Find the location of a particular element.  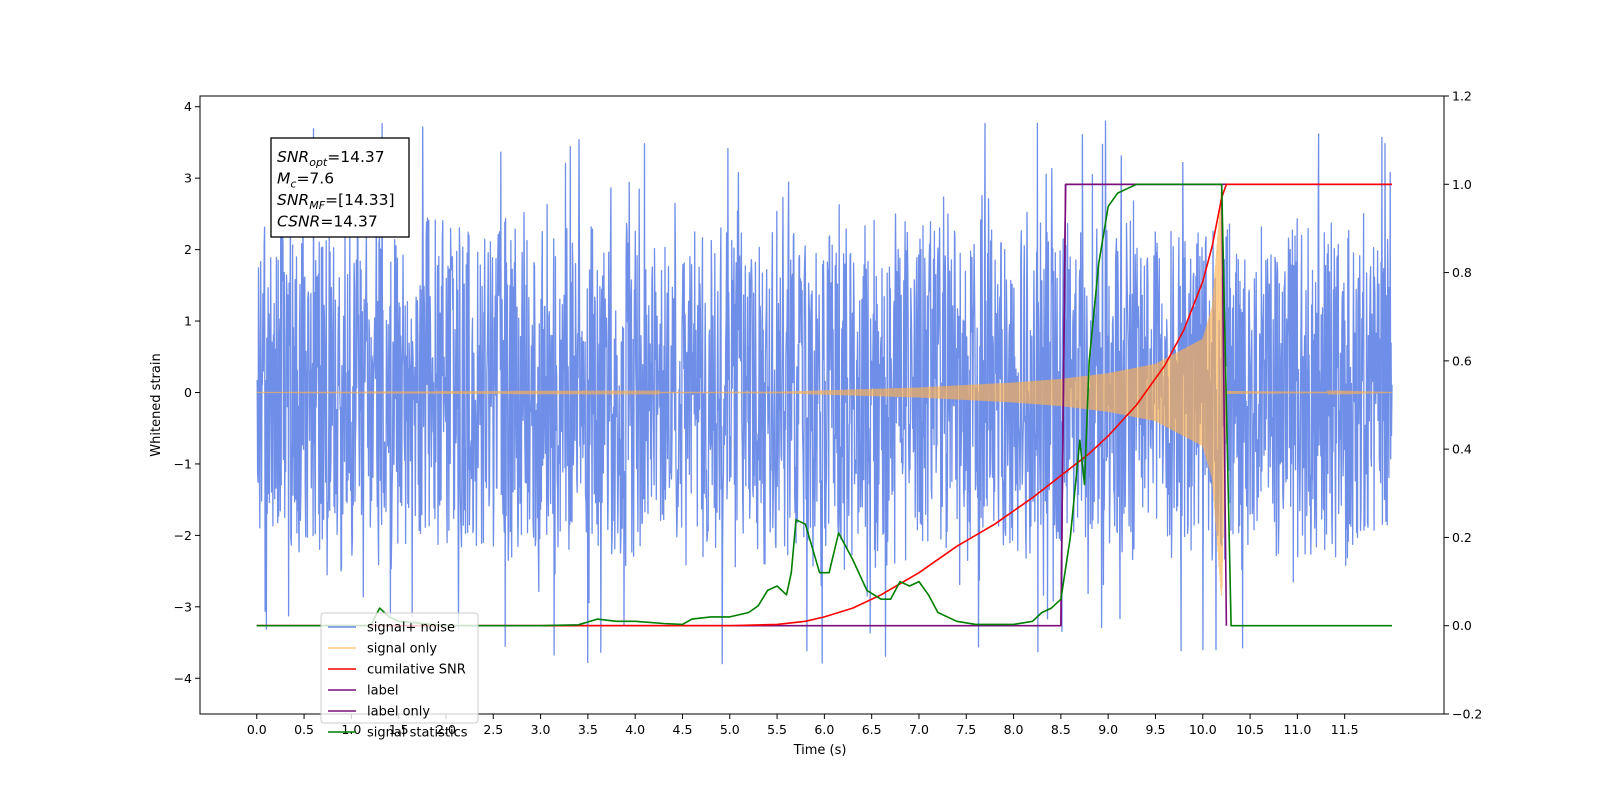

annotation-subscript: MF is located at coordinates (317, 205).